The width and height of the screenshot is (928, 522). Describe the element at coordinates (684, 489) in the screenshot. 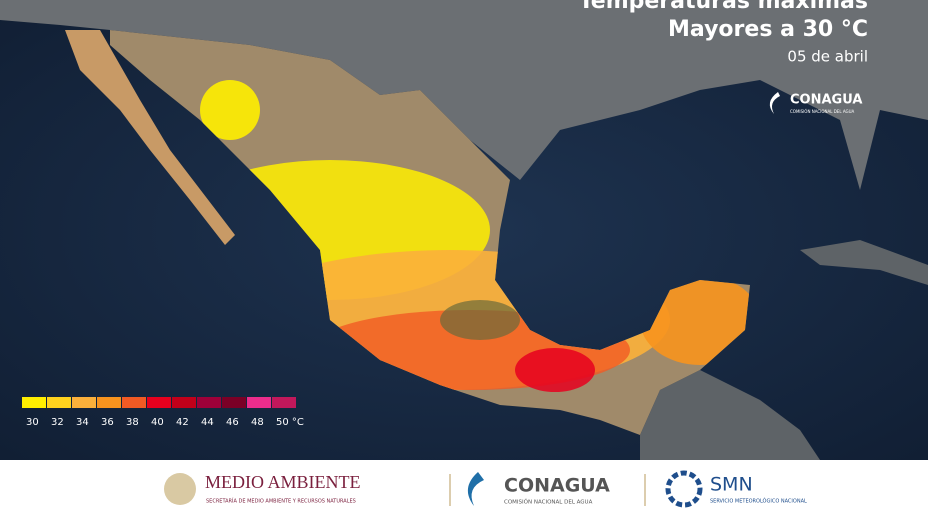

I see `smn-emblem` at that location.